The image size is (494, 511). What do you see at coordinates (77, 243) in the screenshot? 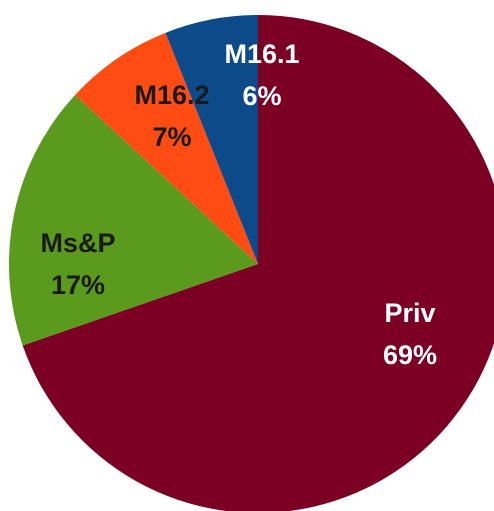
I see `slice-label: Ms&P` at bounding box center [77, 243].